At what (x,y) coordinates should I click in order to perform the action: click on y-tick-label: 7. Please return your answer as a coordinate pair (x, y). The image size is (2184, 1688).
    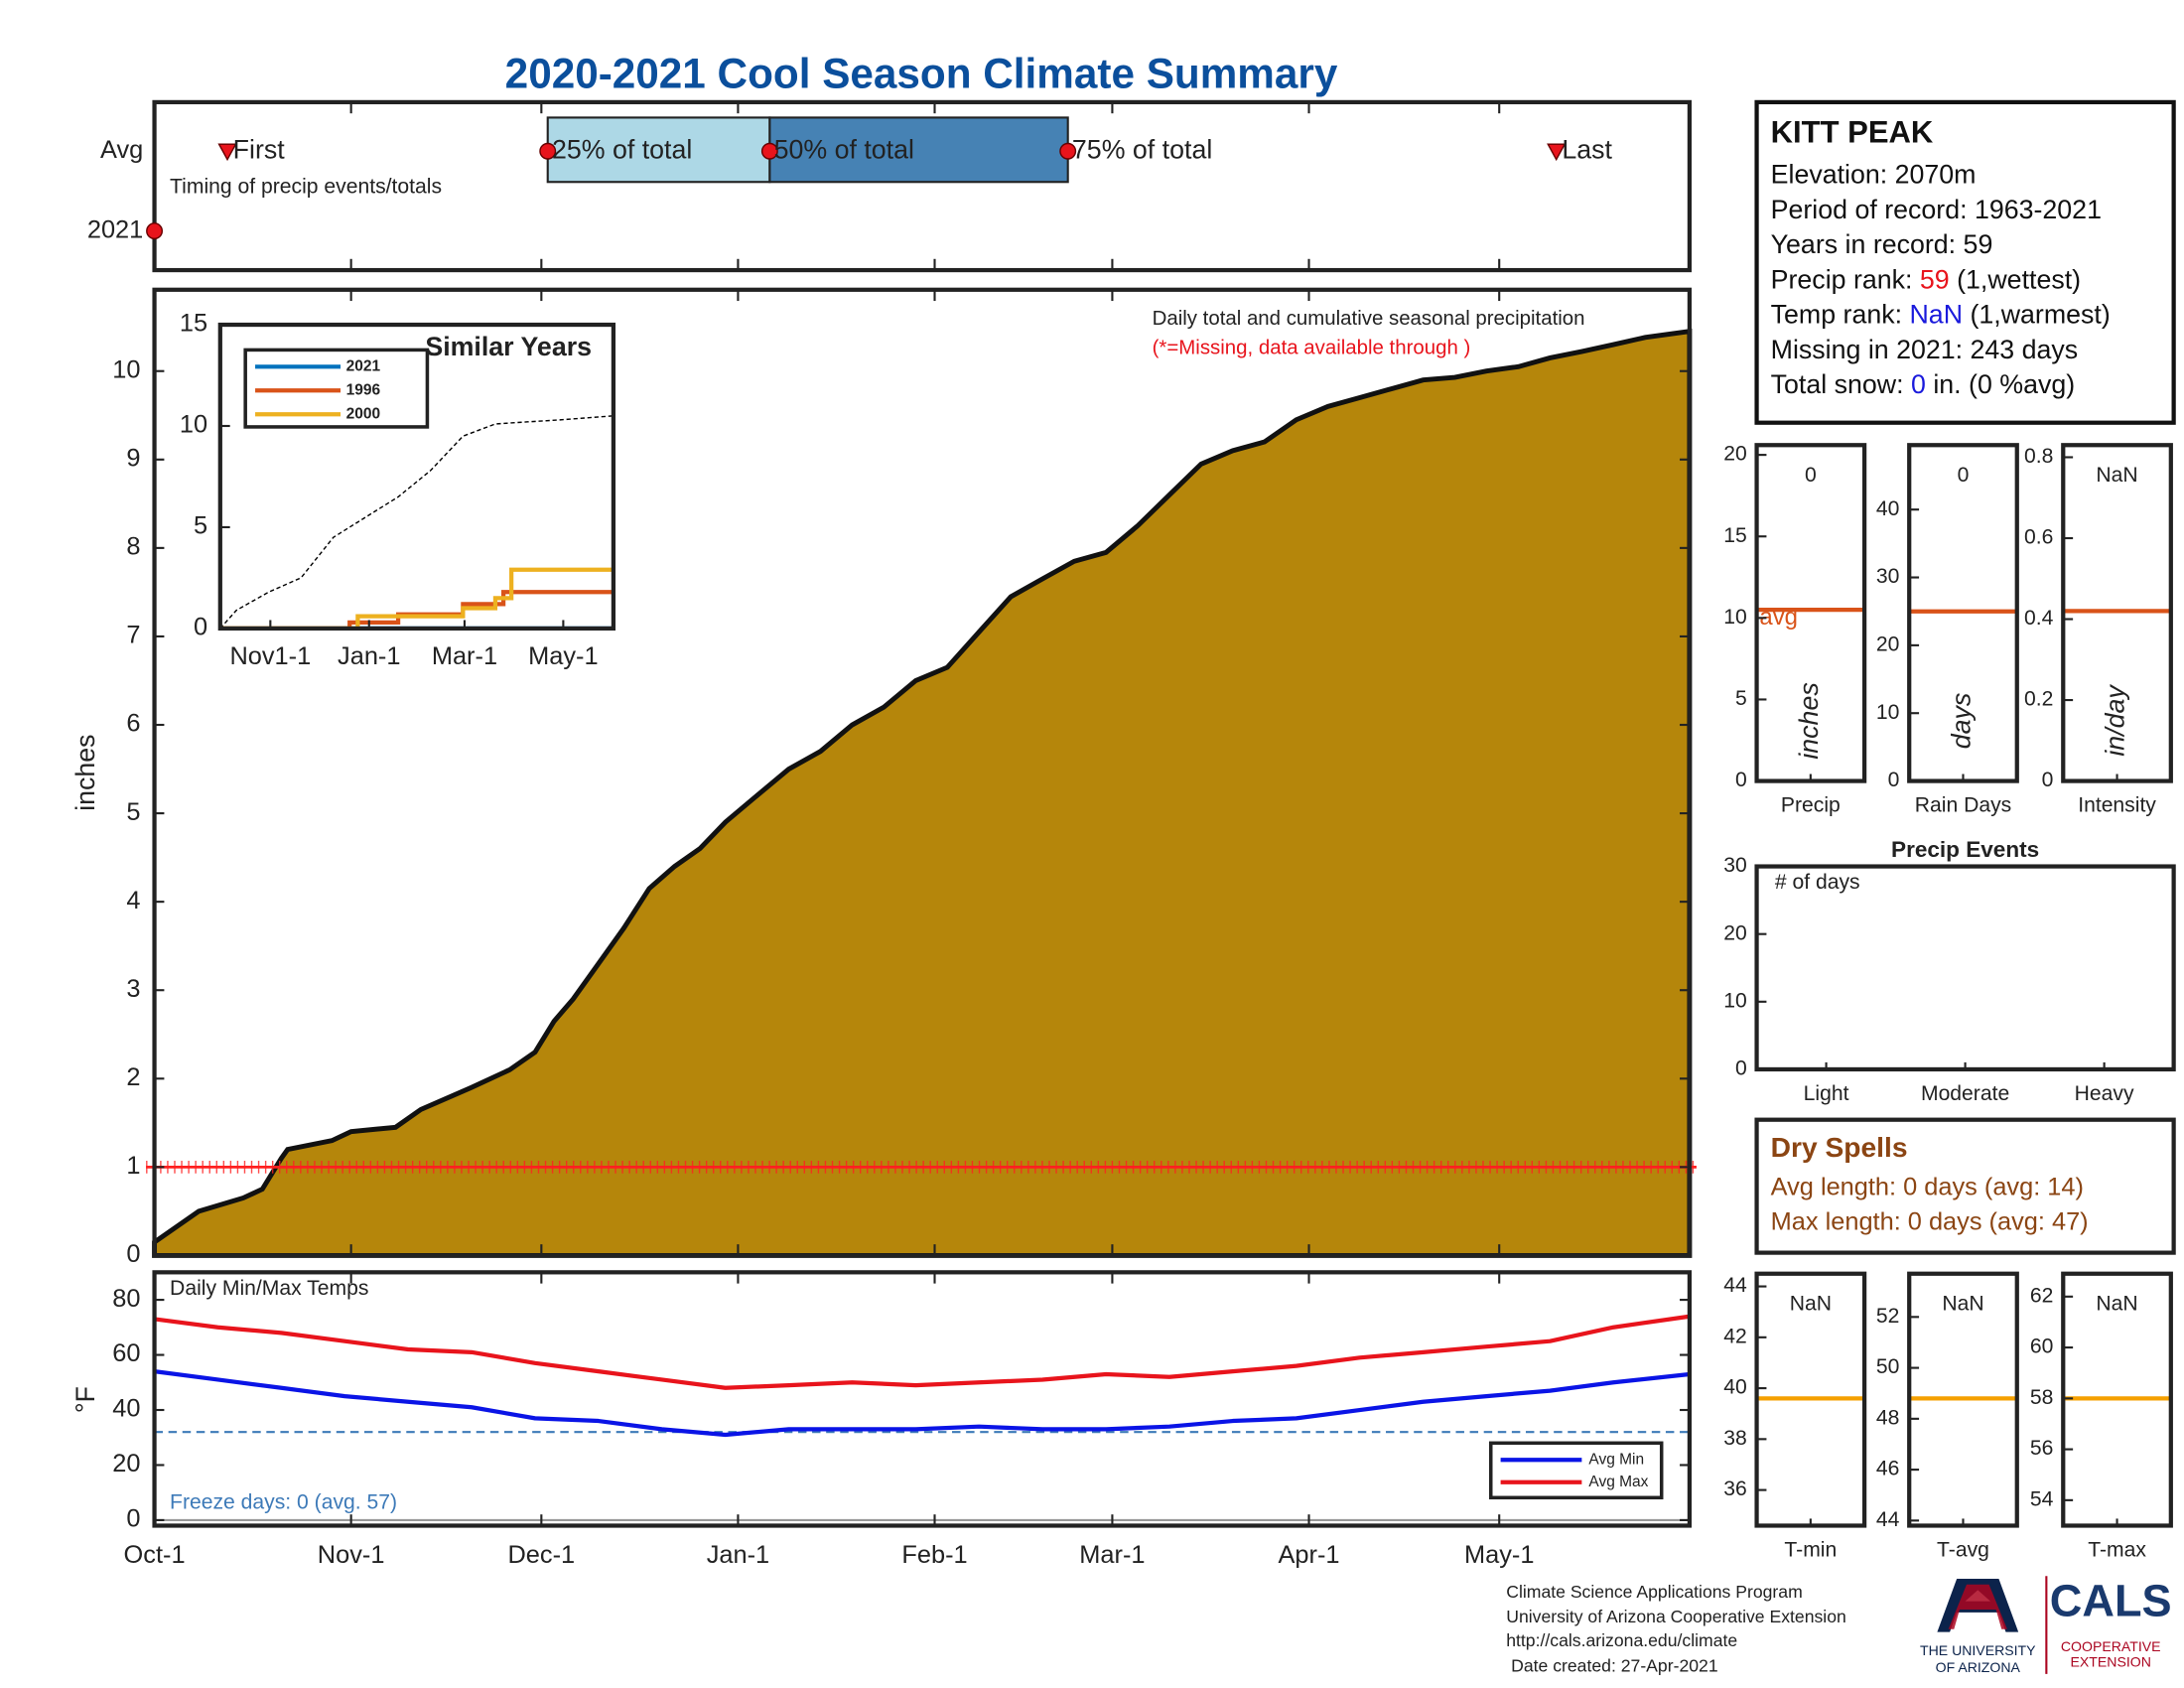
    Looking at the image, I should click on (133, 635).